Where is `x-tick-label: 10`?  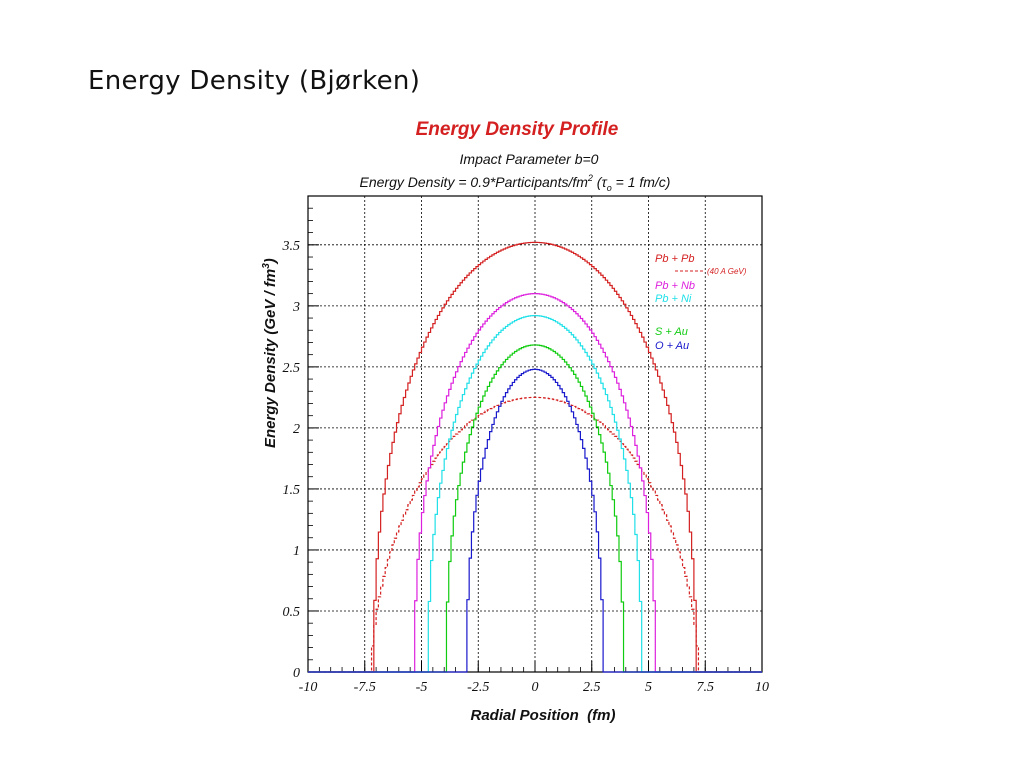
x-tick-label: 10 is located at coordinates (762, 687).